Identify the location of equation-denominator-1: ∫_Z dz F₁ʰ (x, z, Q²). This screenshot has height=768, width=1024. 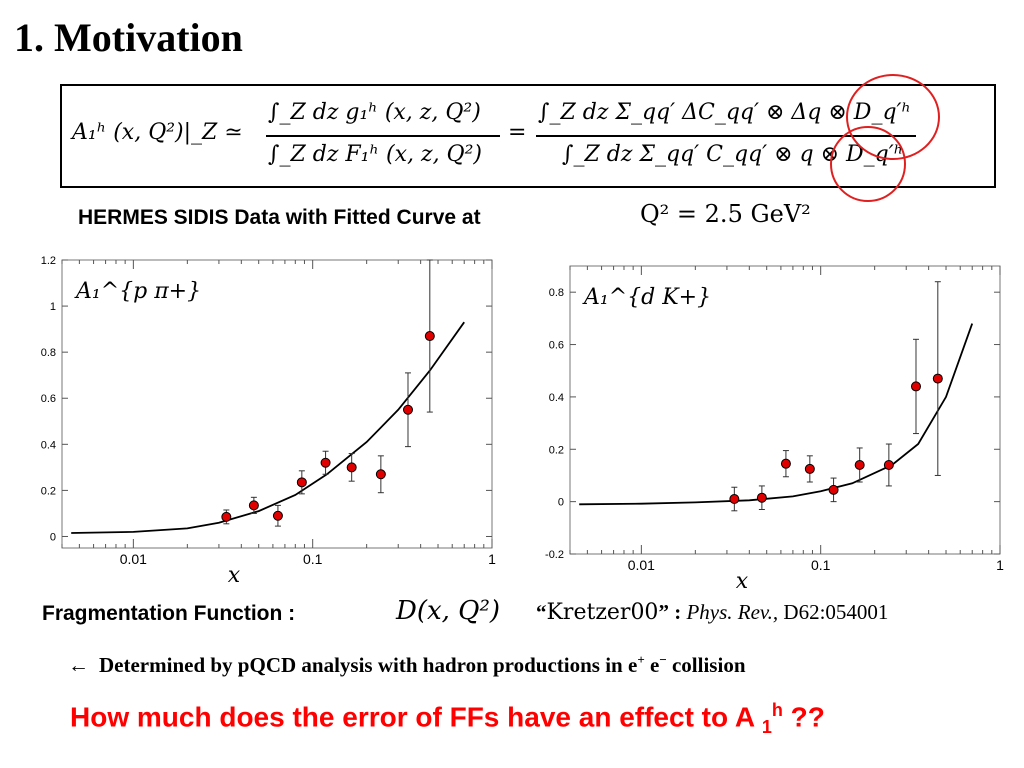
(375, 154).